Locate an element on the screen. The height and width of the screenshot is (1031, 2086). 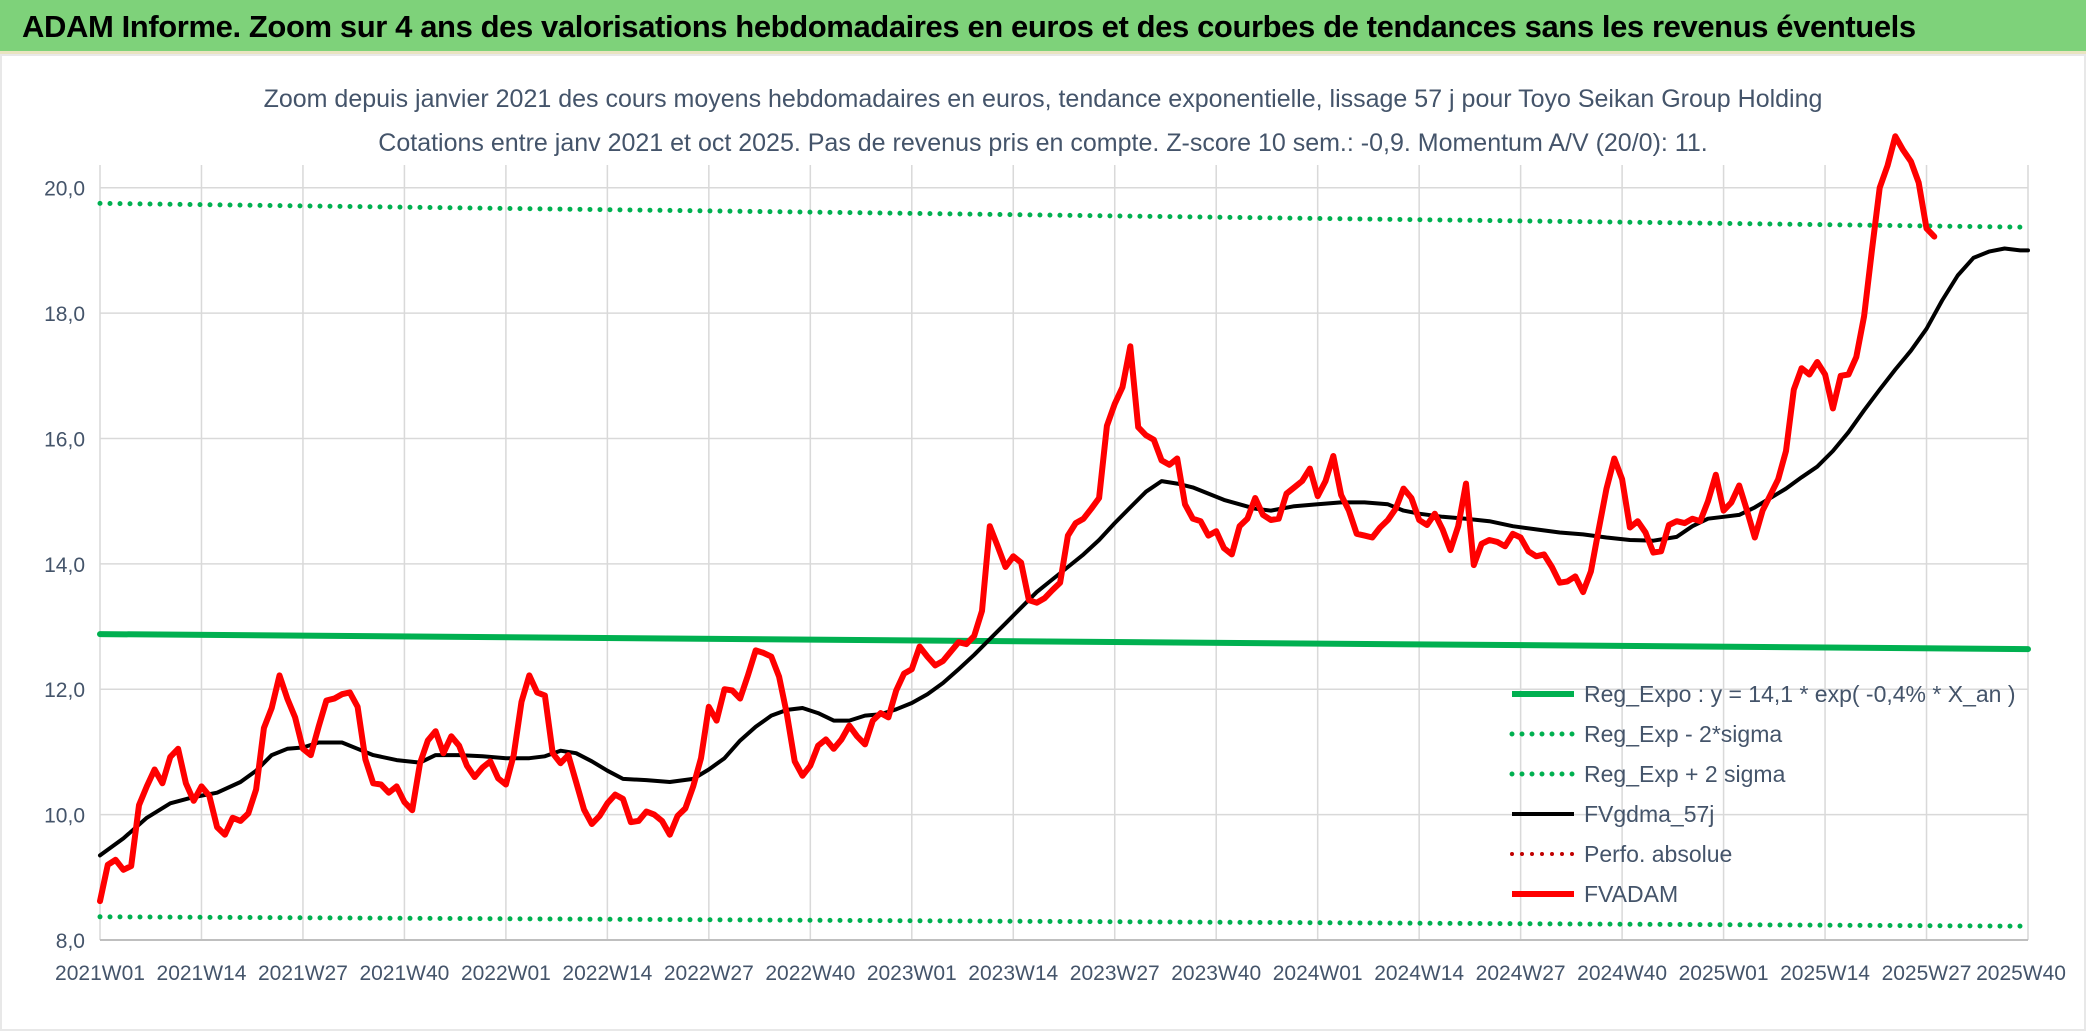
y-tick-label: 8,0 is located at coordinates (70, 941).